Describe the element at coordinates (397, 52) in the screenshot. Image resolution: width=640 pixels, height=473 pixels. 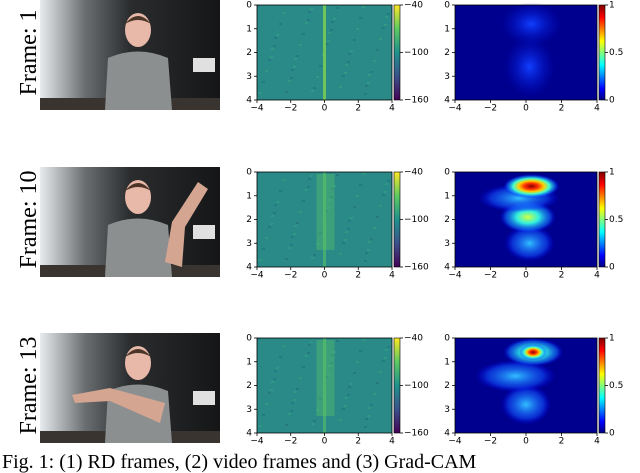
I see `colorbar` at that location.